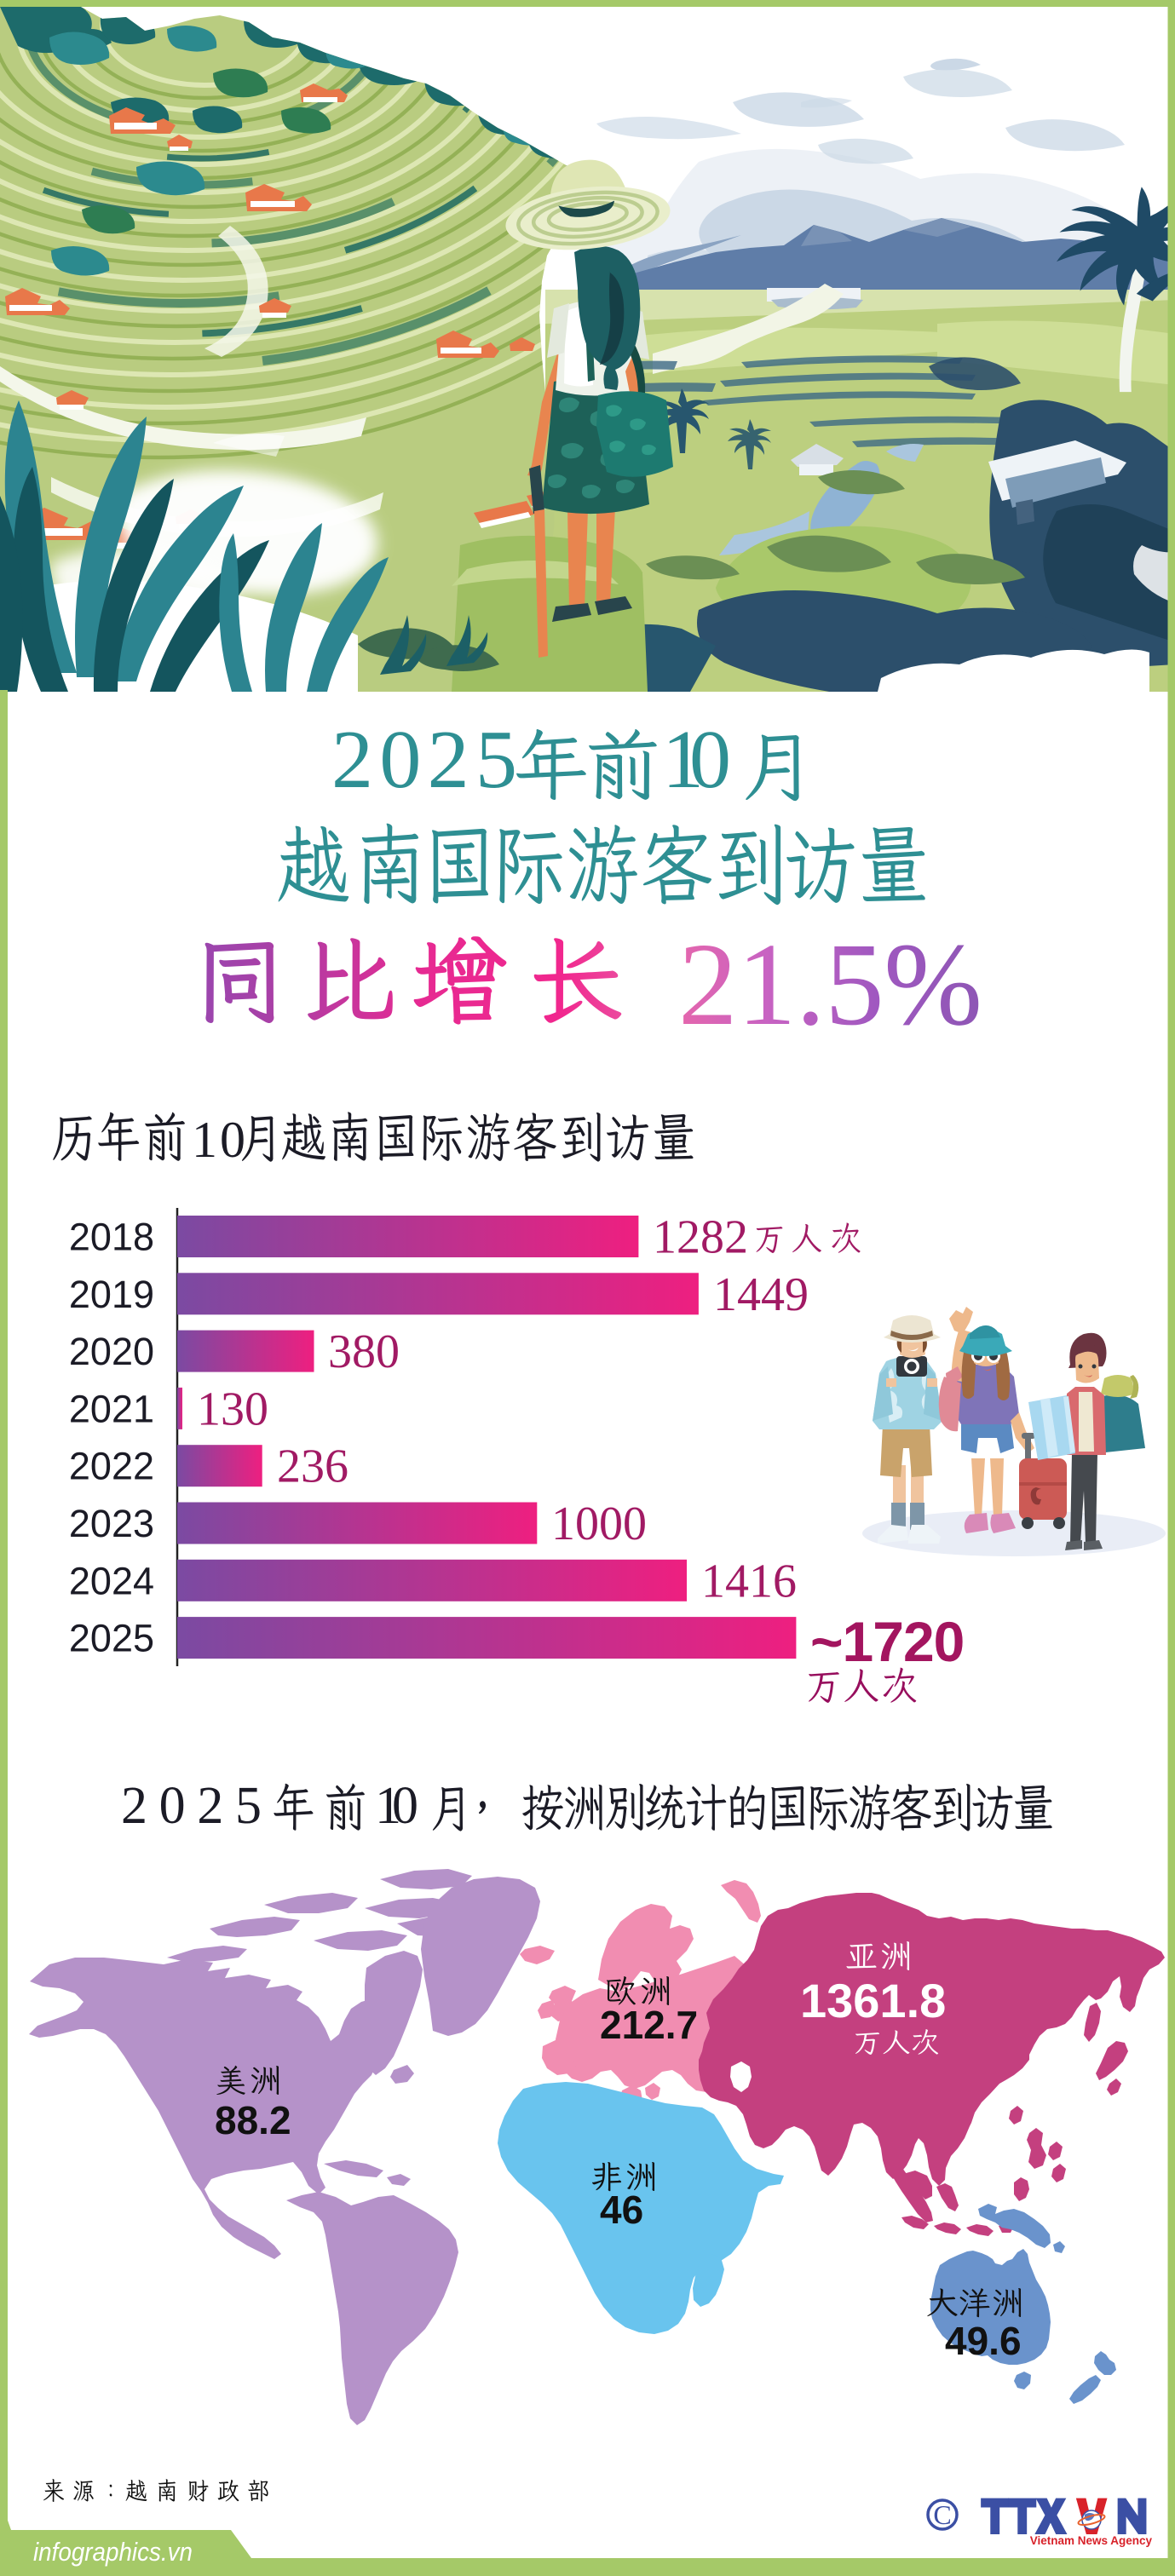  What do you see at coordinates (983, 2341) in the screenshot?
I see `svg-text: 49.6` at bounding box center [983, 2341].